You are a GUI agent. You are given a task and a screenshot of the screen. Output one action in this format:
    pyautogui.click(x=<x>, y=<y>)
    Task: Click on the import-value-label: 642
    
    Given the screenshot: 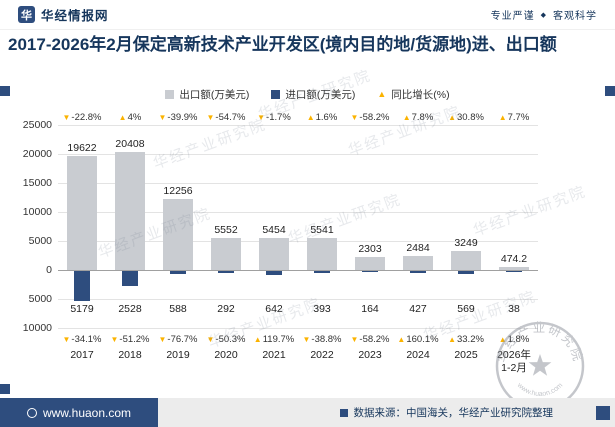 What is the action you would take?
    pyautogui.click(x=274, y=309)
    